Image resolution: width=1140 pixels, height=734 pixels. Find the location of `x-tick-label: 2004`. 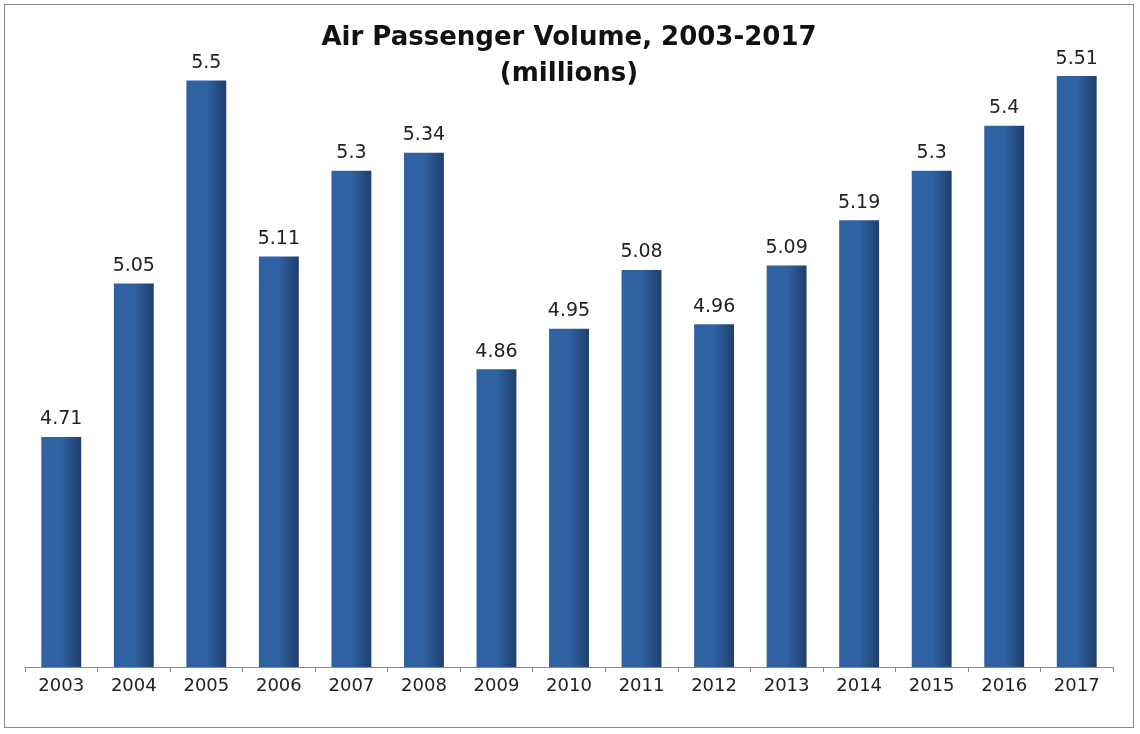

x-tick-label: 2004 is located at coordinates (133, 684).